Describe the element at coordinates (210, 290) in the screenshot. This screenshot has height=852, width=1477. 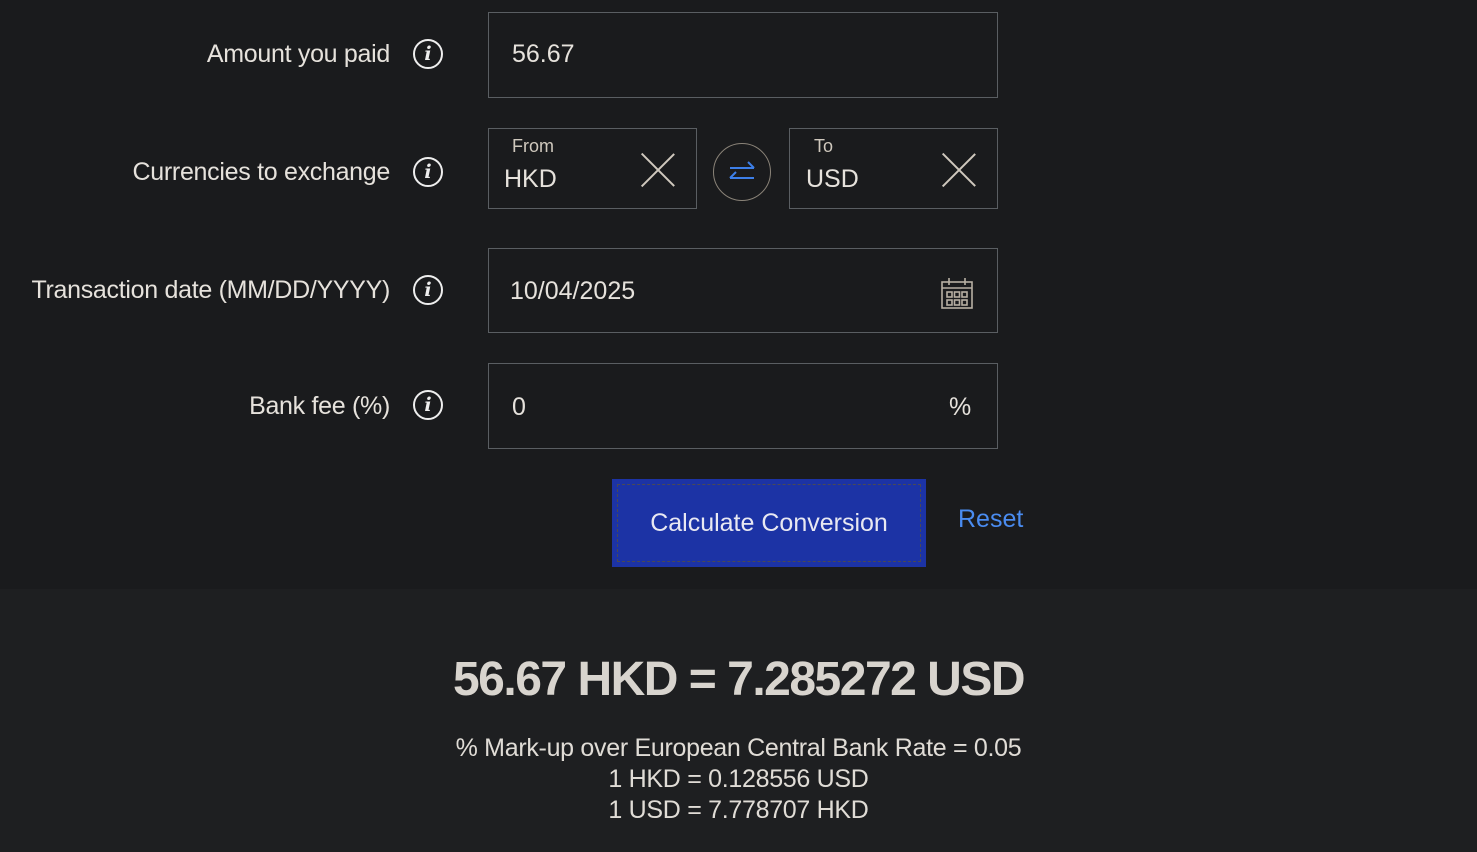
I see `date-label: Transaction date (MM/DD/YYYY)` at that location.